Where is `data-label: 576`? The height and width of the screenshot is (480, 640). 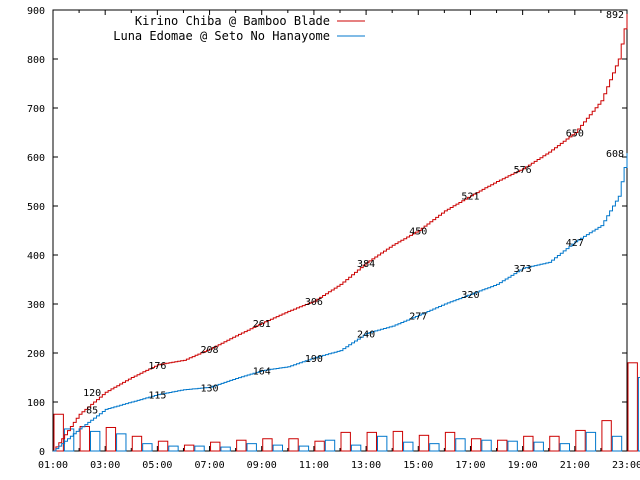
data-label: 576 is located at coordinates (523, 170).